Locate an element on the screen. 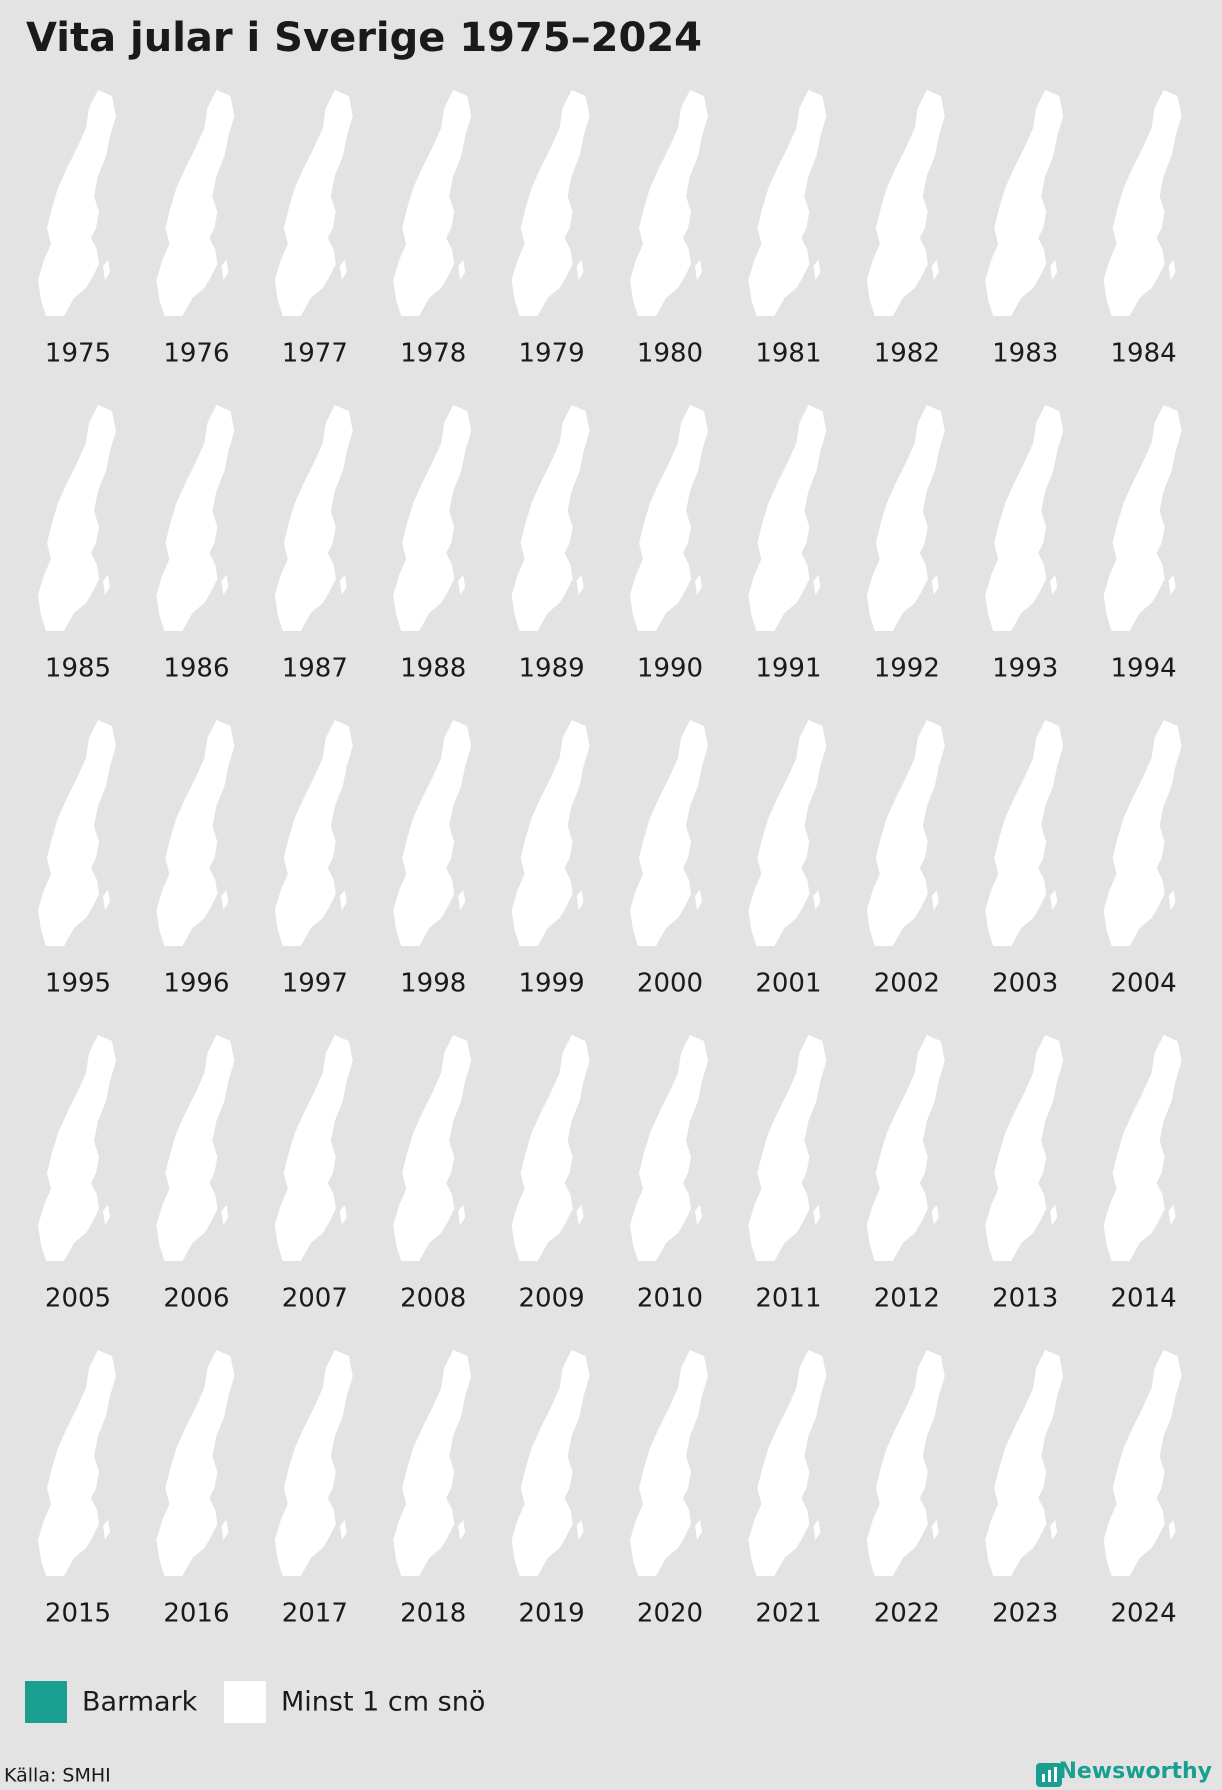  year-label: 1990 is located at coordinates (670, 669).